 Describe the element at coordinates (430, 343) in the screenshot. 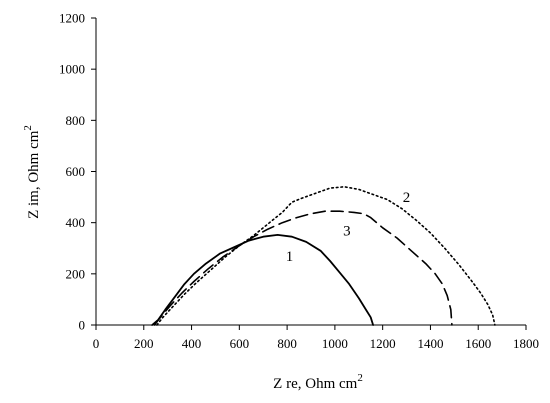

I see `x-tick-label: 1400` at that location.